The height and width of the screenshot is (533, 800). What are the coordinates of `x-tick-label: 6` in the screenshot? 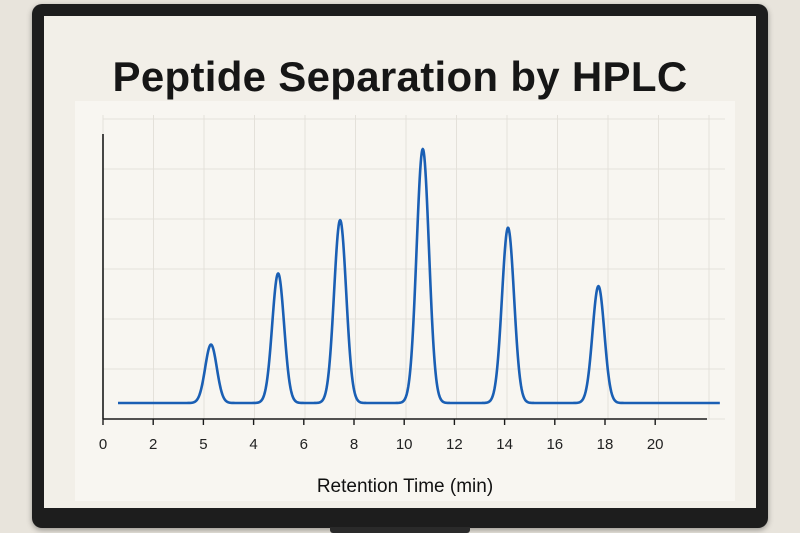 It's located at (304, 444).